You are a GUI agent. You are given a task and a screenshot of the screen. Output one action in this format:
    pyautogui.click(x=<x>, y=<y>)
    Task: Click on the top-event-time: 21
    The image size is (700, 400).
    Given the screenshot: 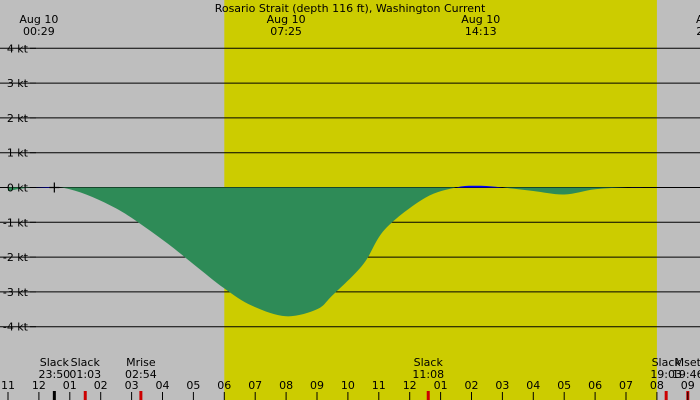 What is the action you would take?
    pyautogui.click(x=698, y=31)
    